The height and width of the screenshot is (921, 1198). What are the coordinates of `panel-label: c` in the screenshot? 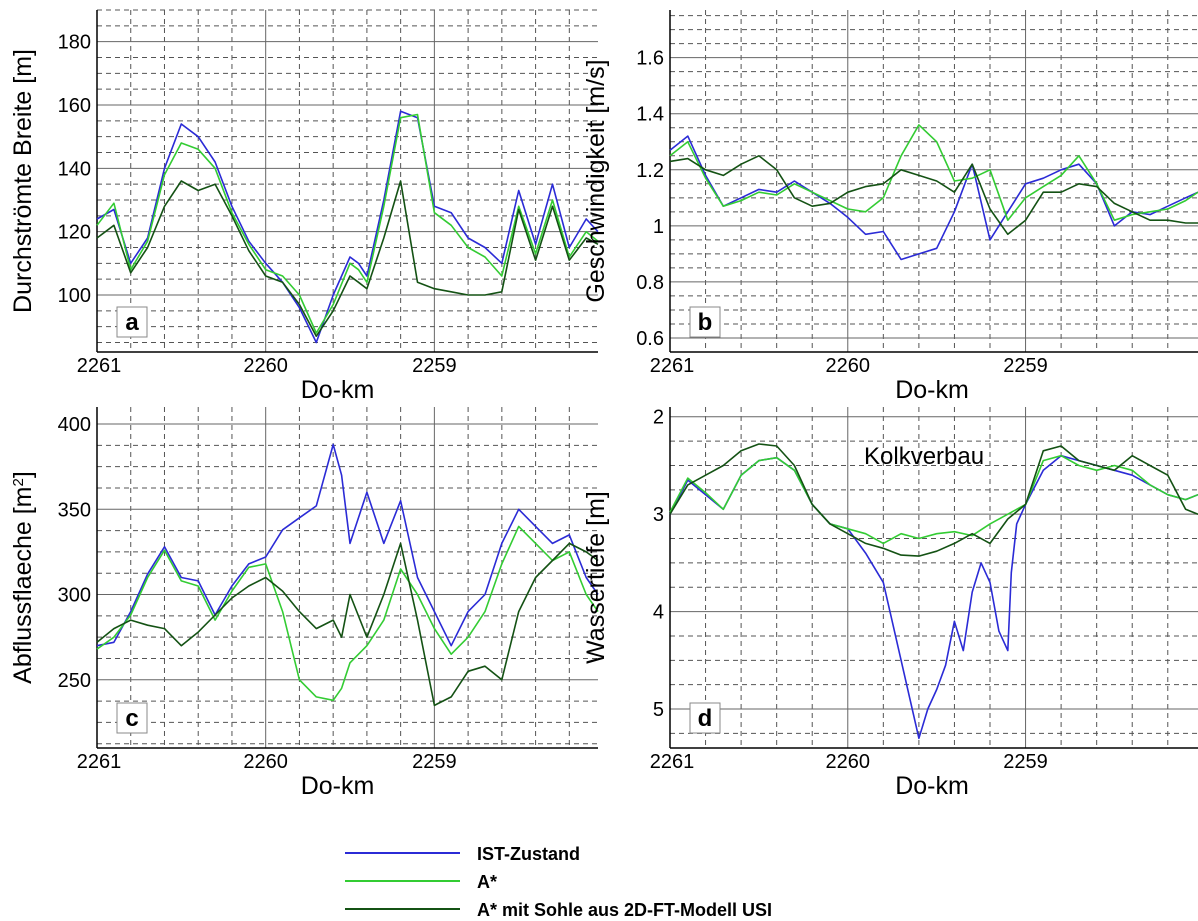 It's located at (131, 718).